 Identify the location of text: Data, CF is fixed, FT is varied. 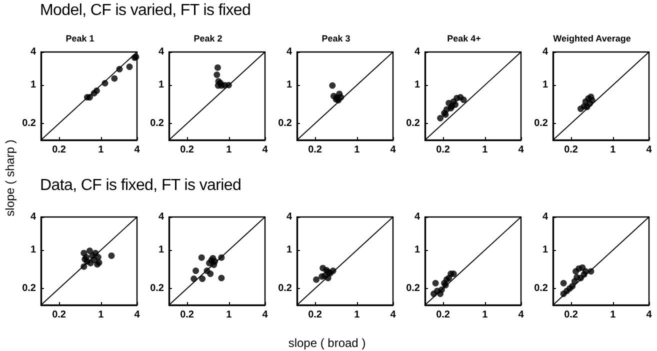
(141, 186).